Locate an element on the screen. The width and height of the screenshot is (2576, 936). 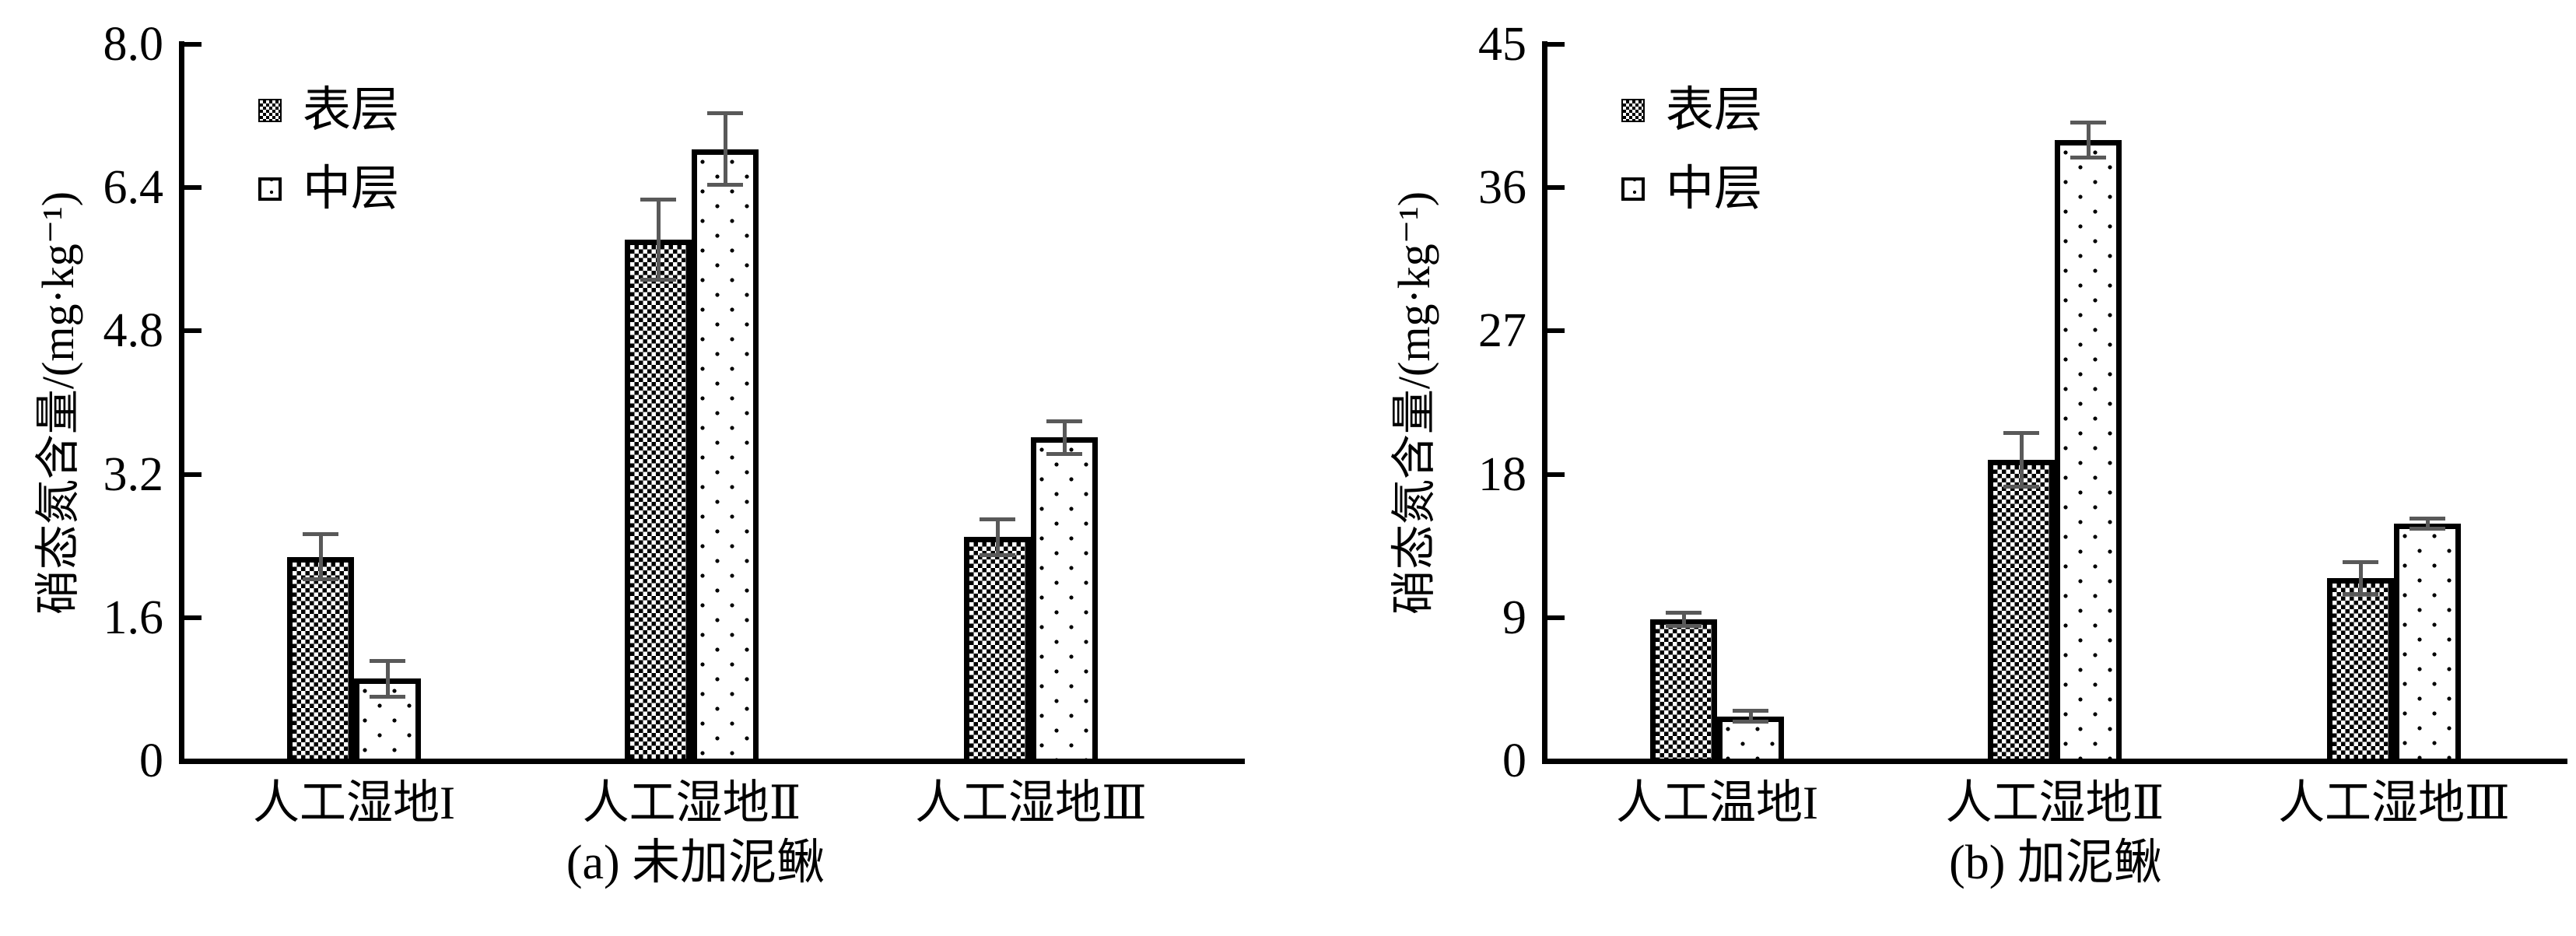
panel-caption: (b) 加泥鳅 is located at coordinates (2055, 863).